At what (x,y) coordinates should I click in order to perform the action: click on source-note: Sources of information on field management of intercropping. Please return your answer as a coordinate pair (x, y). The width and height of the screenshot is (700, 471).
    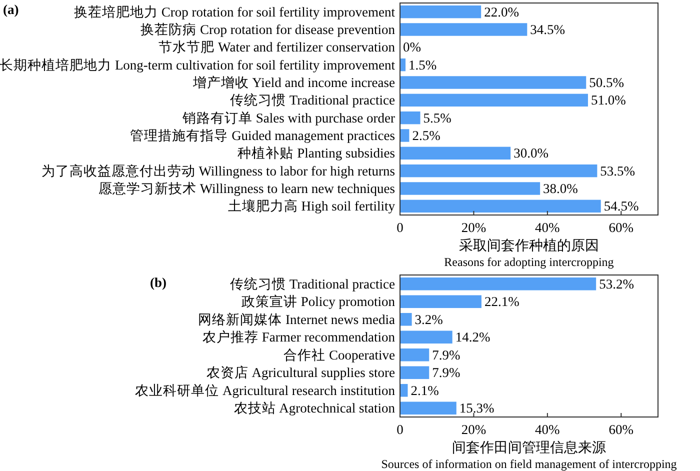
    Looking at the image, I should click on (529, 464).